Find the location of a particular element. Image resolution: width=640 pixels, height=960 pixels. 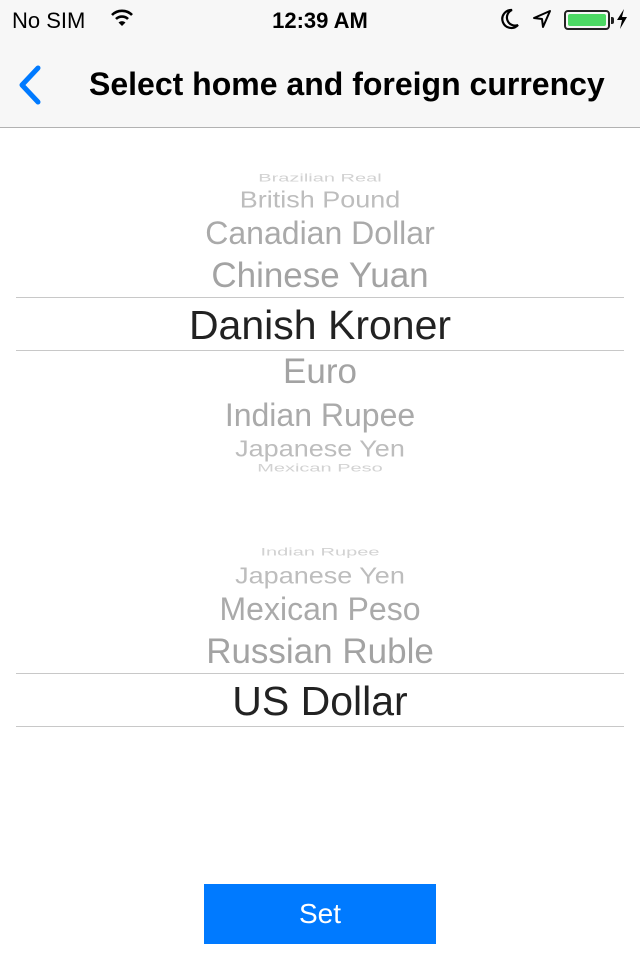

clock: 12:39 AM is located at coordinates (320, 20).